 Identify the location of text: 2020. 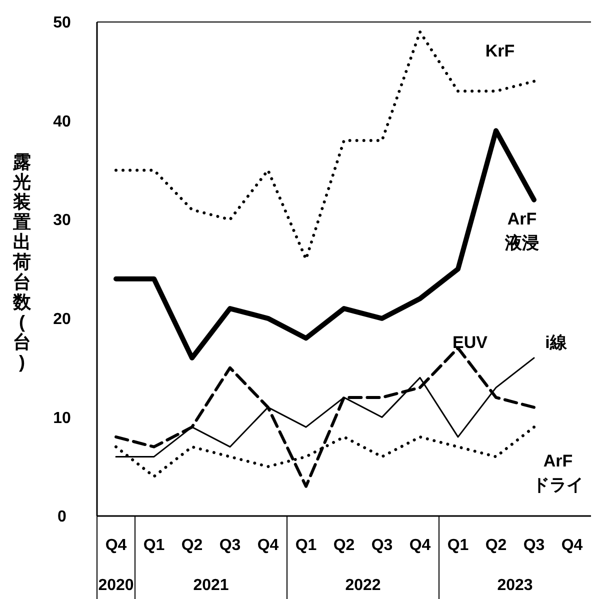
(116, 585).